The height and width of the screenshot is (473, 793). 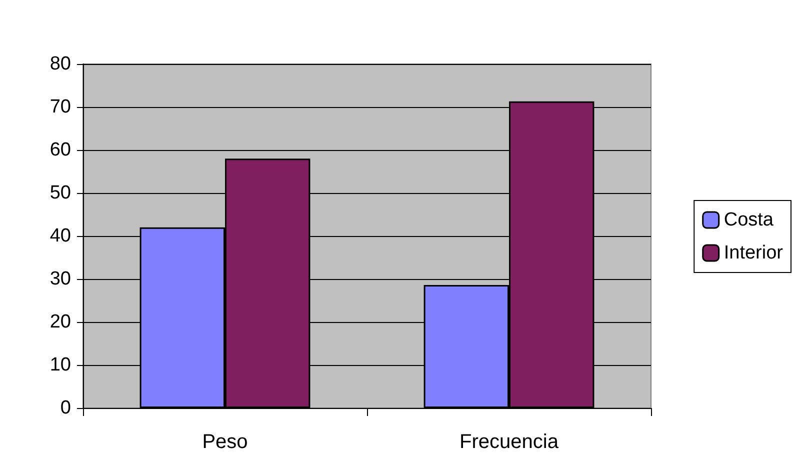 What do you see at coordinates (60, 236) in the screenshot?
I see `y-tick-label: 40` at bounding box center [60, 236].